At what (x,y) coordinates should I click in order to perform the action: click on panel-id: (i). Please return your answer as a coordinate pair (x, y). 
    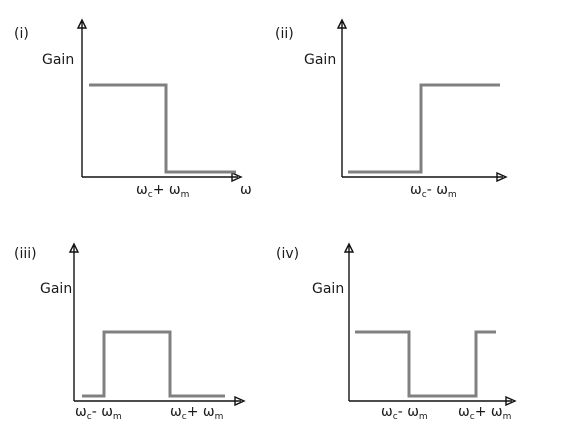
    Looking at the image, I should click on (21, 34).